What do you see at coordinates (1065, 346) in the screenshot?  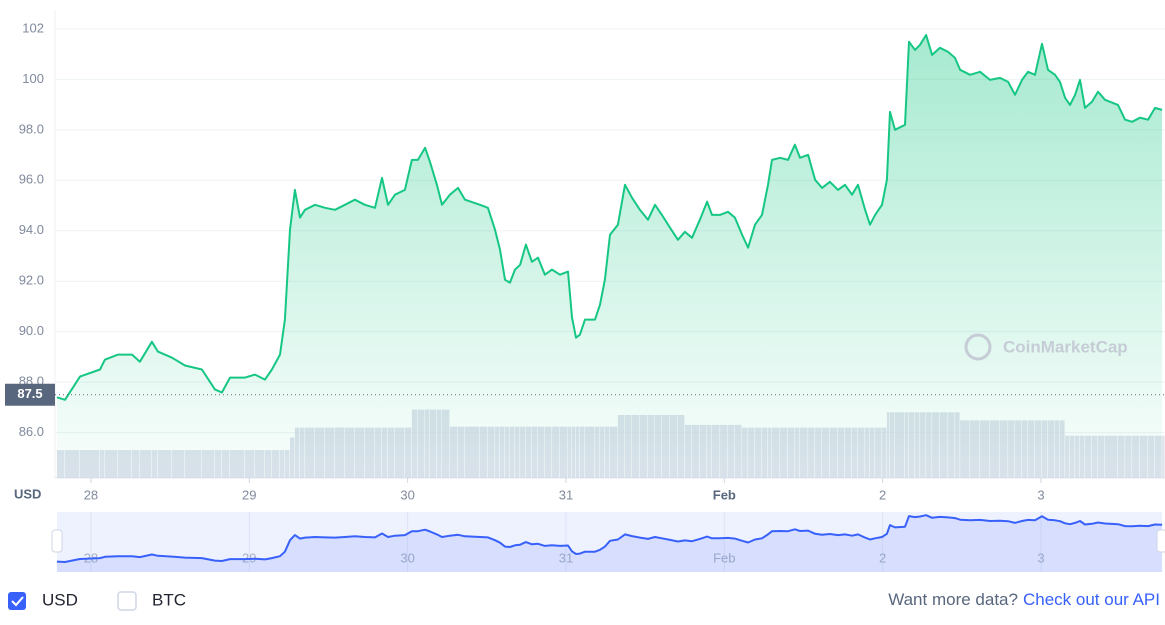 I see `watermark-text: CoinMarketCap` at bounding box center [1065, 346].